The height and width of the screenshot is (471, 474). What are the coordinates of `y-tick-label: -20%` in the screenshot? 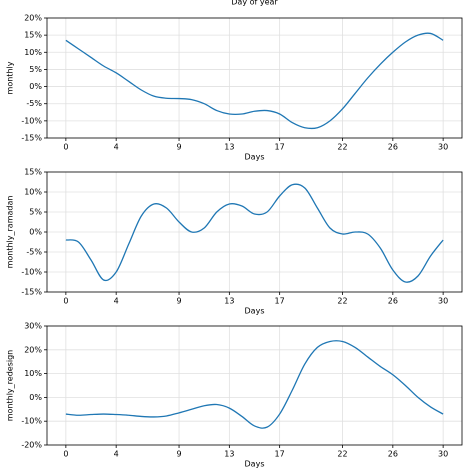 It's located at (31, 445).